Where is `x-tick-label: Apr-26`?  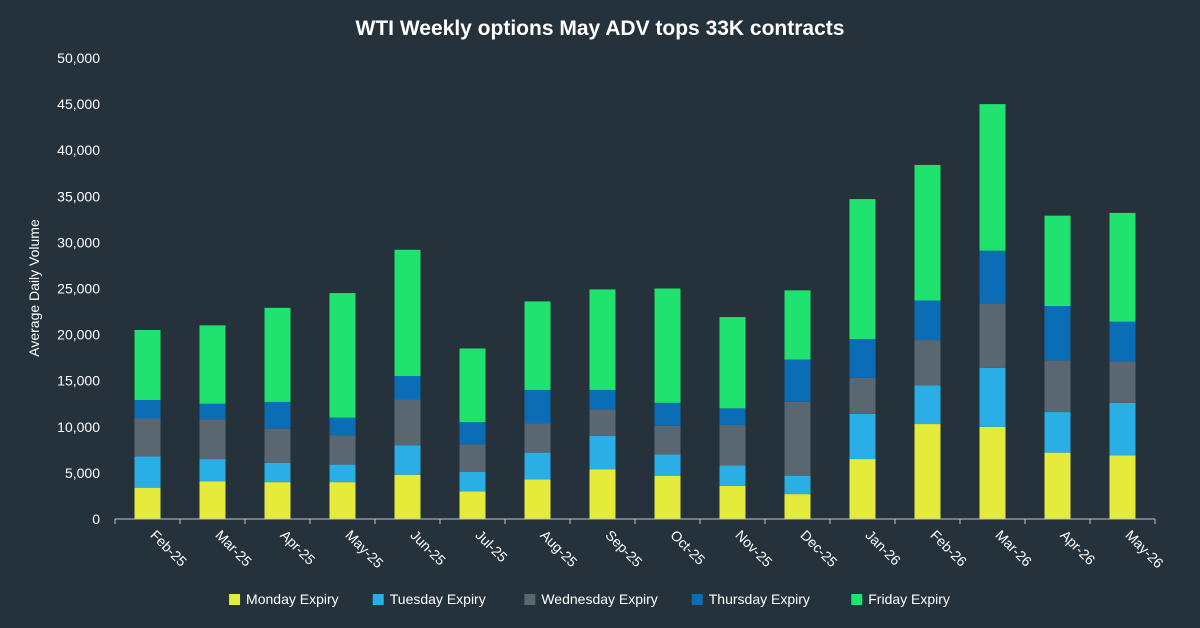 x-tick-label: Apr-26 is located at coordinates (1077, 547).